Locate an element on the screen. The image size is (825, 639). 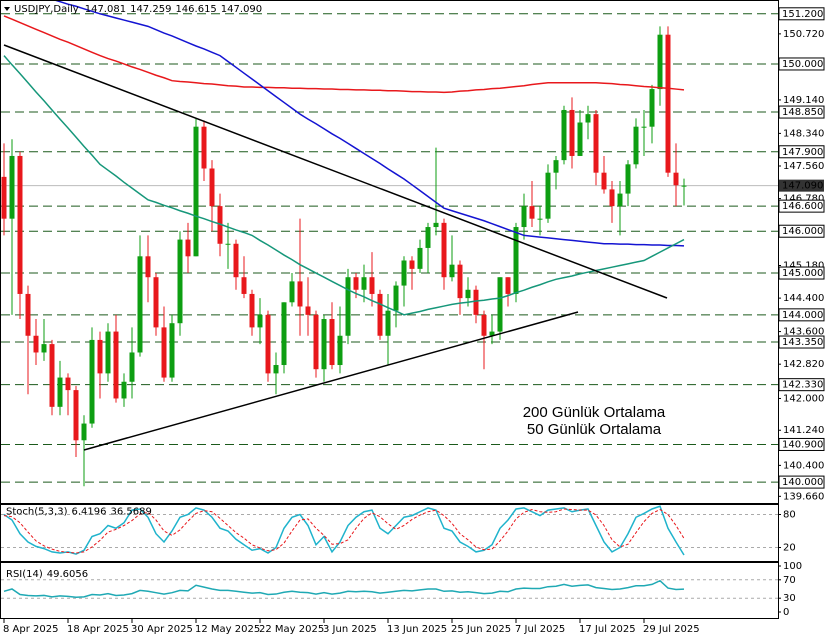
panel-name: Stoch(5,3,3) is located at coordinates (37, 512).